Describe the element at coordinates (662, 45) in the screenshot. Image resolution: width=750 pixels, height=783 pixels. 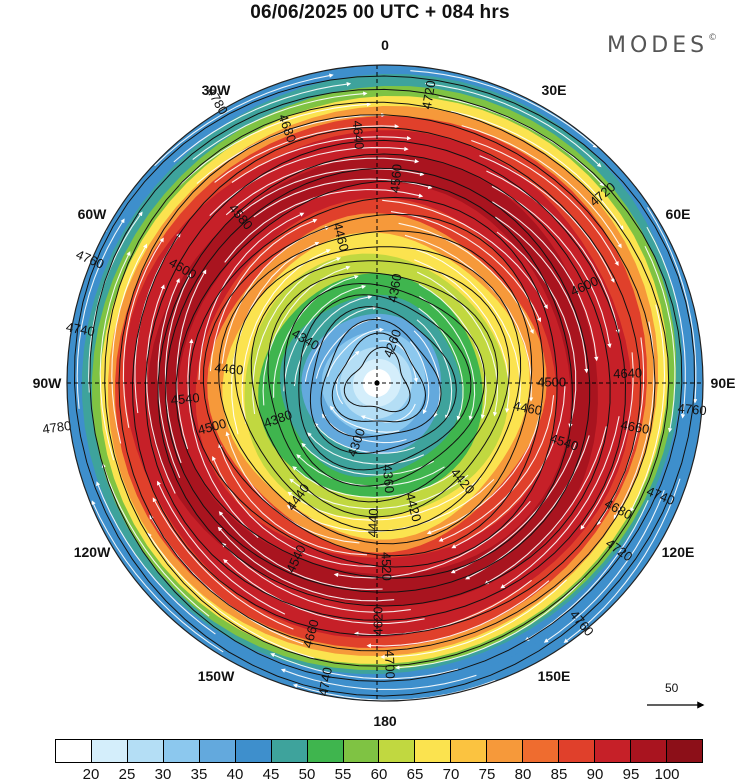
I see `brand-logo: MODES©` at that location.